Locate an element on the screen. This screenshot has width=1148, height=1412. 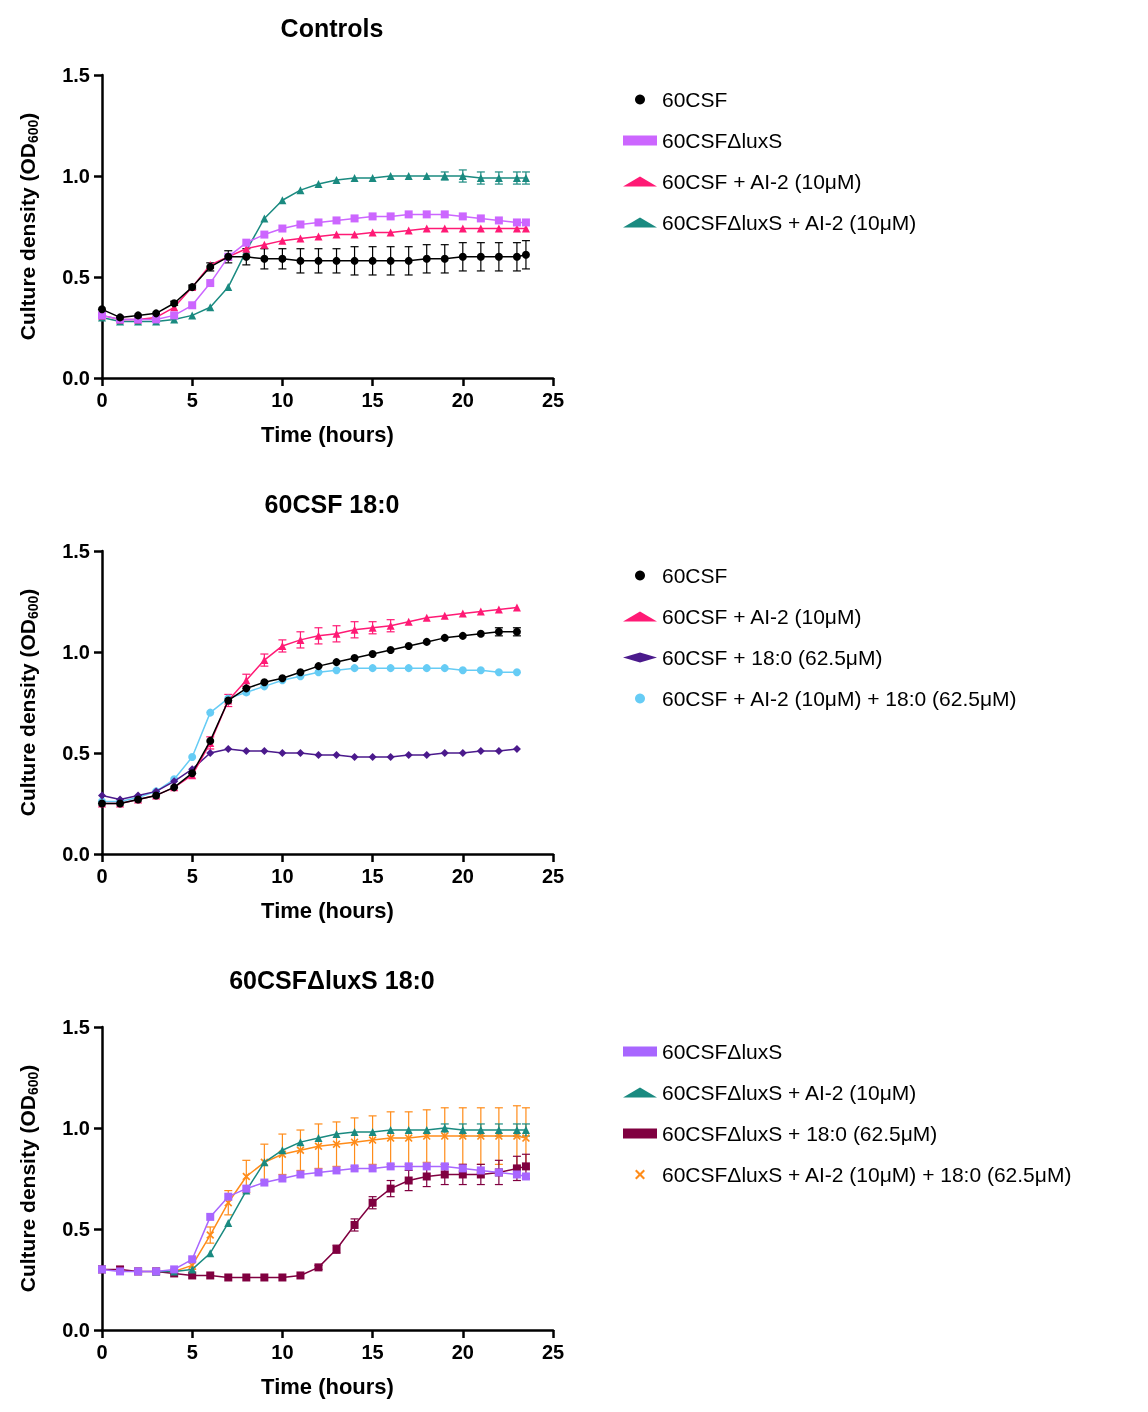
legend-label: 60CSF + 18:0 (62.5μM) is located at coordinates (772, 657).